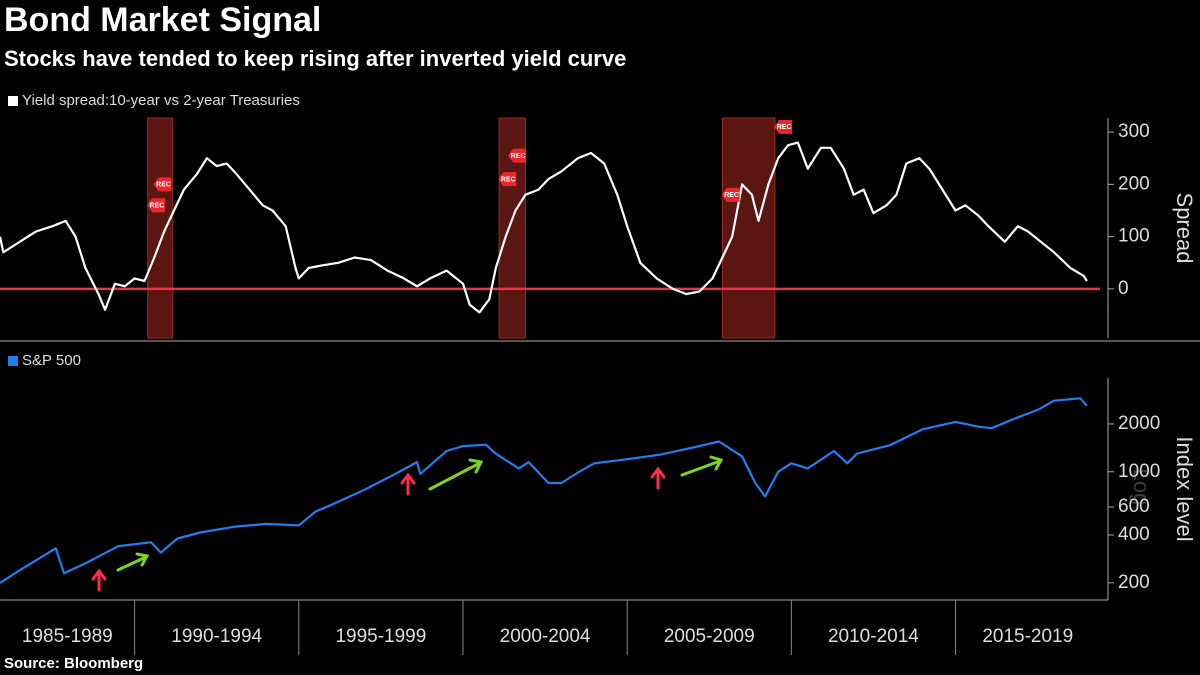  I want to click on y-tick-label: 100, so click(1134, 236).